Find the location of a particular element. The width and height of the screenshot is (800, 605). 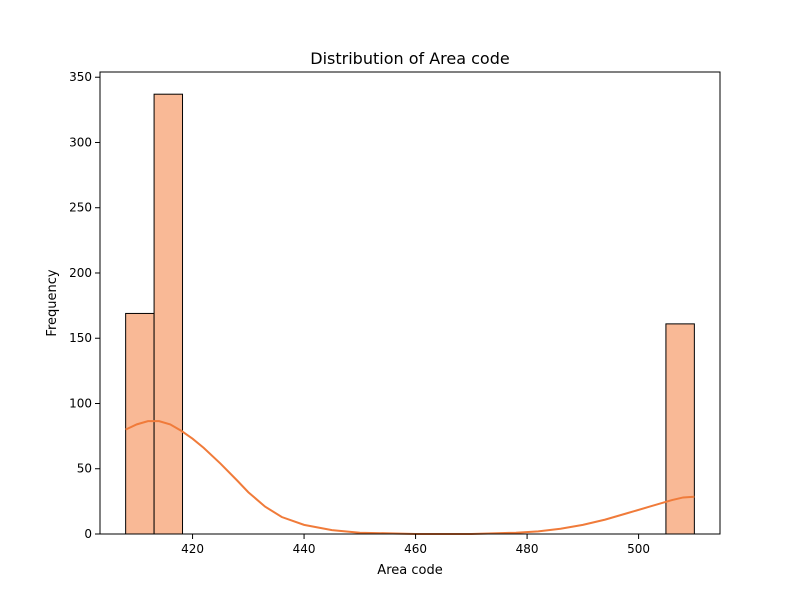

x-tick-label: 500 is located at coordinates (638, 549).